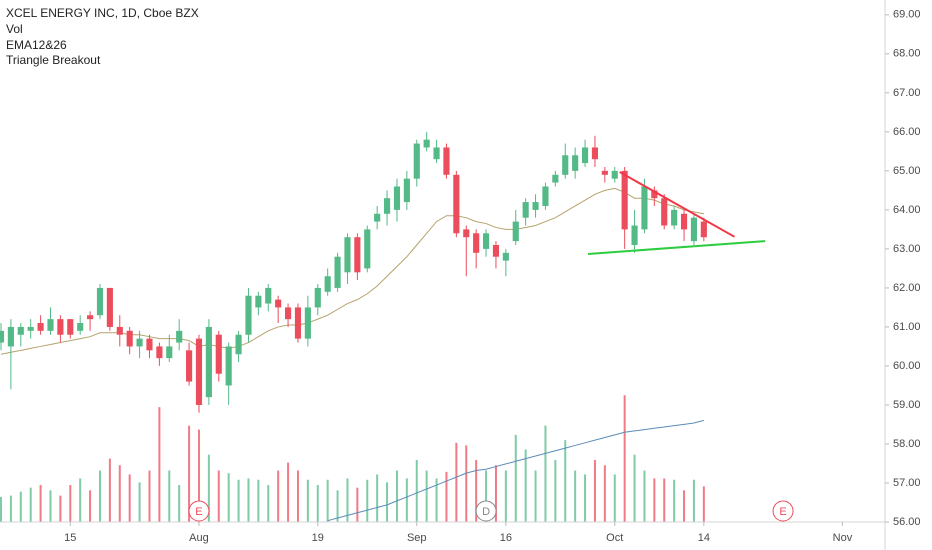 Image resolution: width=932 pixels, height=550 pixels. I want to click on y-tick-label: 68.00, so click(907, 54).